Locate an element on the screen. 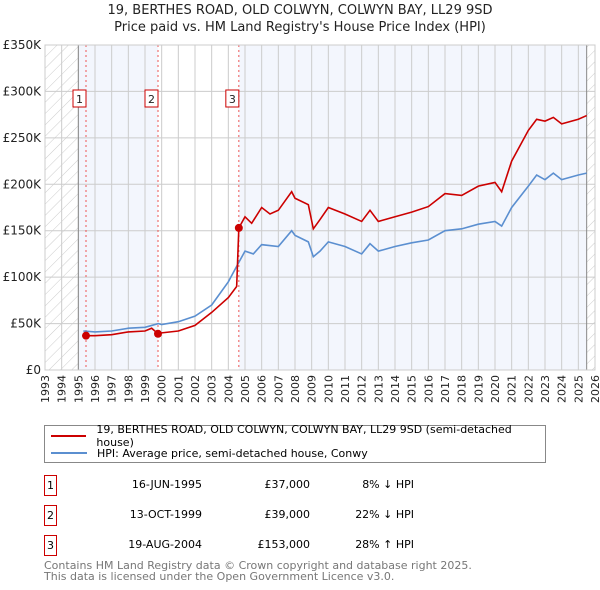 This screenshot has height=590, width=600. sale-label: 3 is located at coordinates (232, 99).